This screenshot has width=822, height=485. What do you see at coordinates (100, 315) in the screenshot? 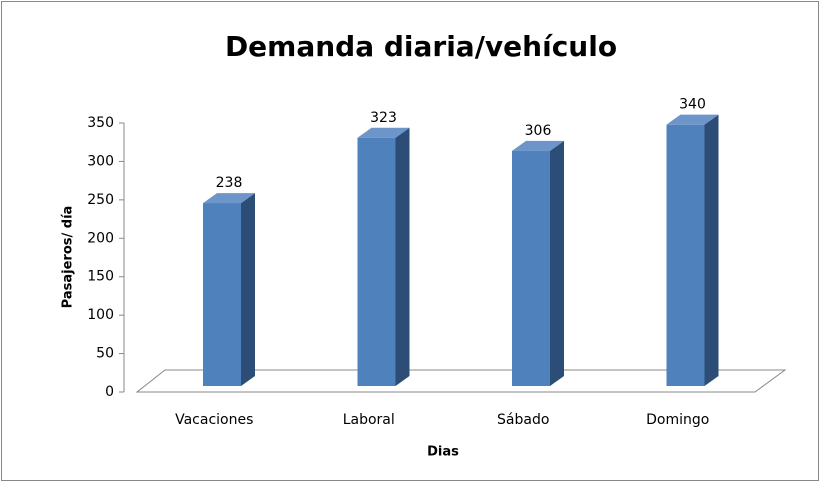
I see `y-tick-label: 100` at bounding box center [100, 315].